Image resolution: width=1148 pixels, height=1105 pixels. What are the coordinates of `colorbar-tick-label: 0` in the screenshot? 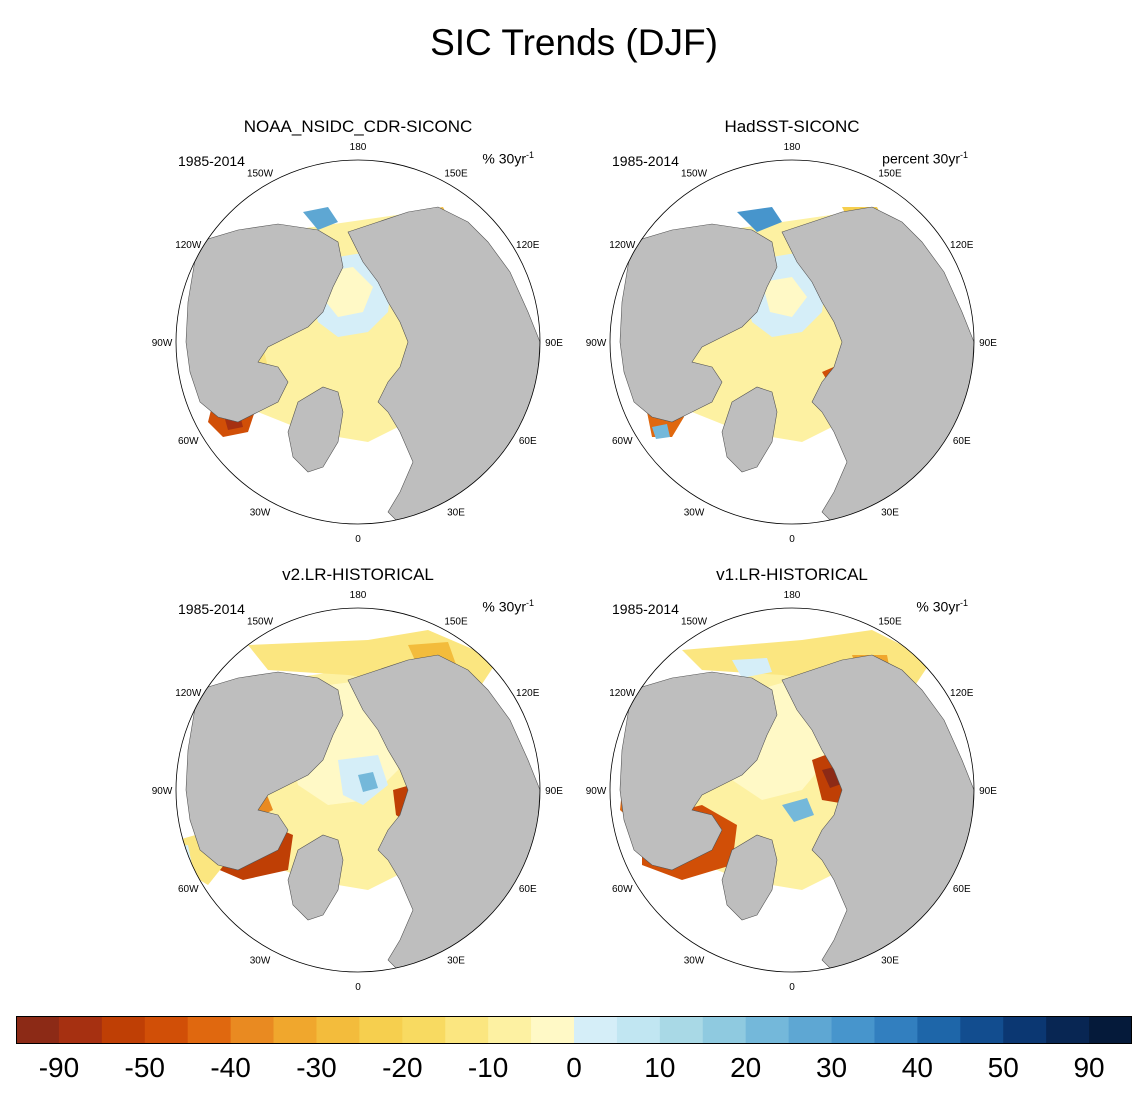 It's located at (574, 1067).